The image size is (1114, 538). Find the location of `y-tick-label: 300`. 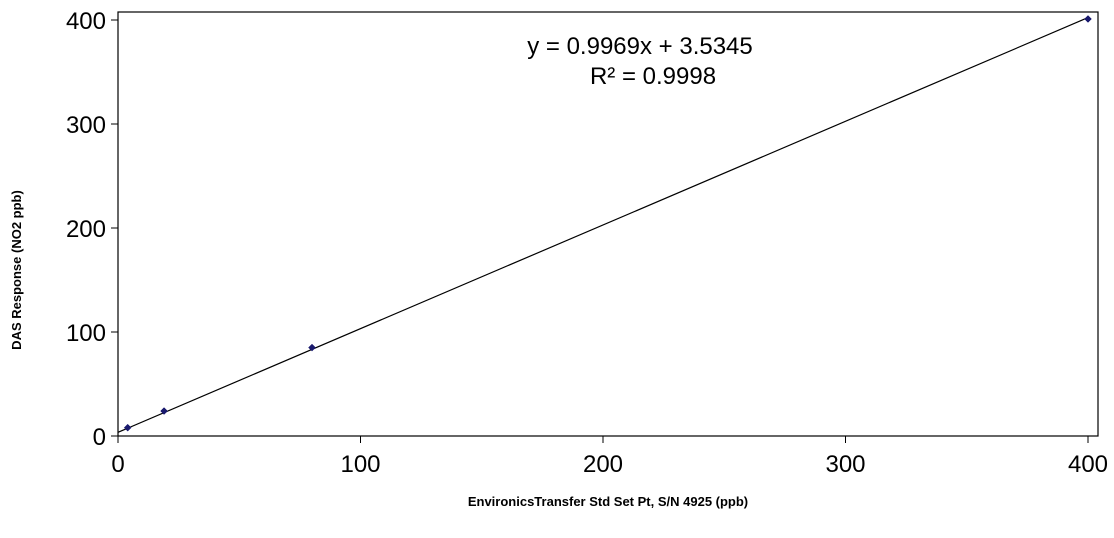

y-tick-label: 300 is located at coordinates (86, 125).